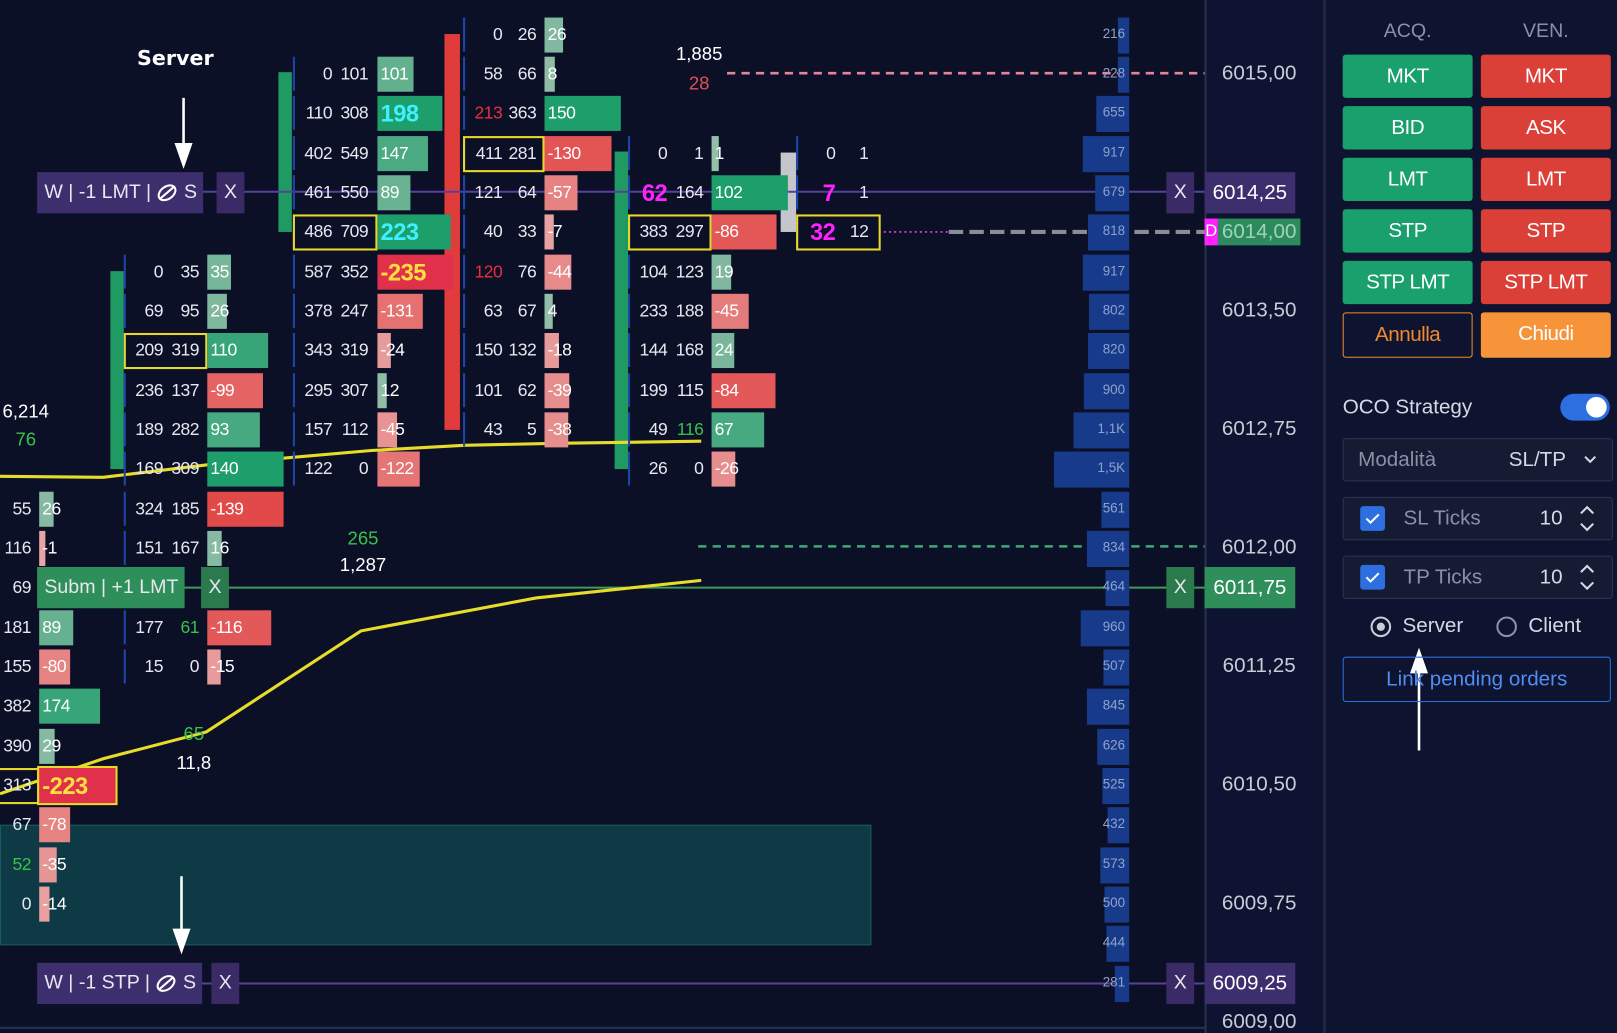 The image size is (1617, 1033). What do you see at coordinates (726, 390) in the screenshot?
I see `delta-value: -84` at bounding box center [726, 390].